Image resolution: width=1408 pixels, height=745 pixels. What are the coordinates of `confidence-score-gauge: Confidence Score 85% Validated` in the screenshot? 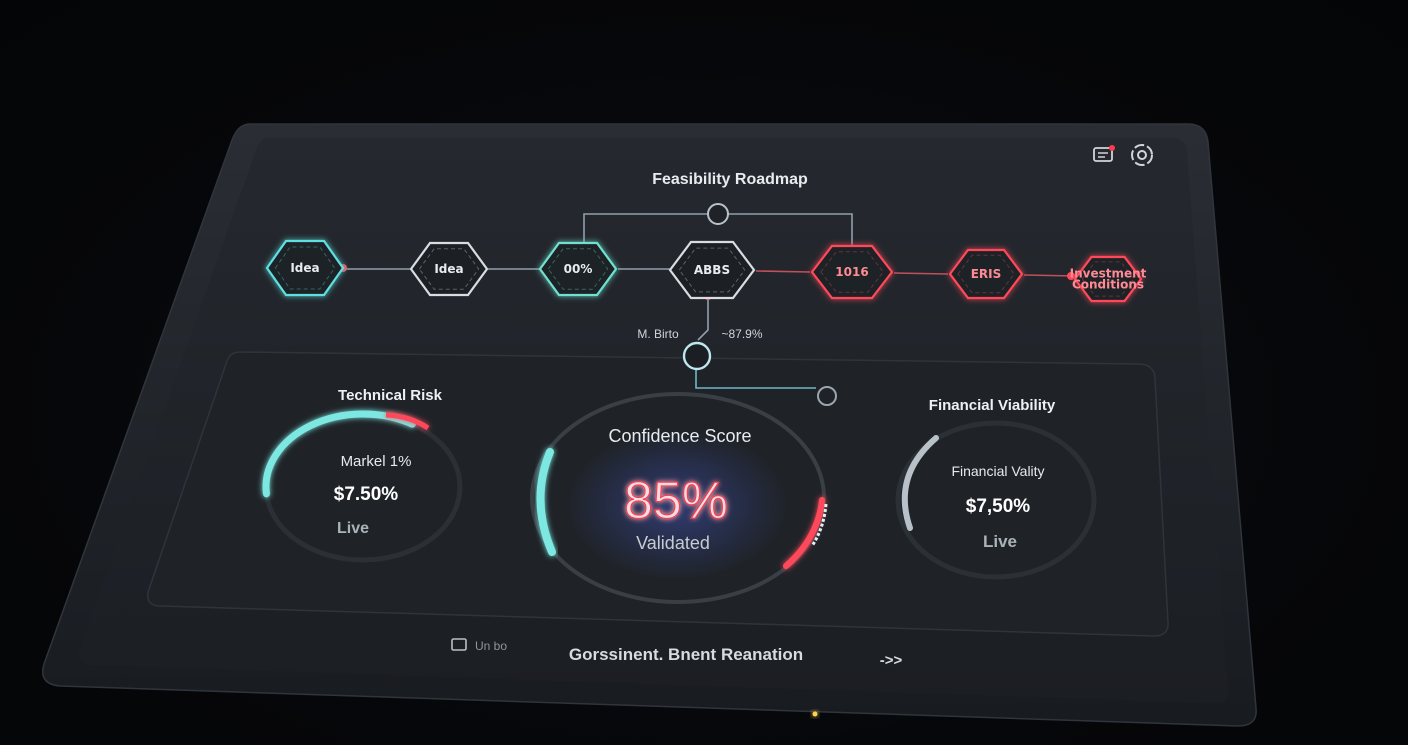 It's located at (679, 498).